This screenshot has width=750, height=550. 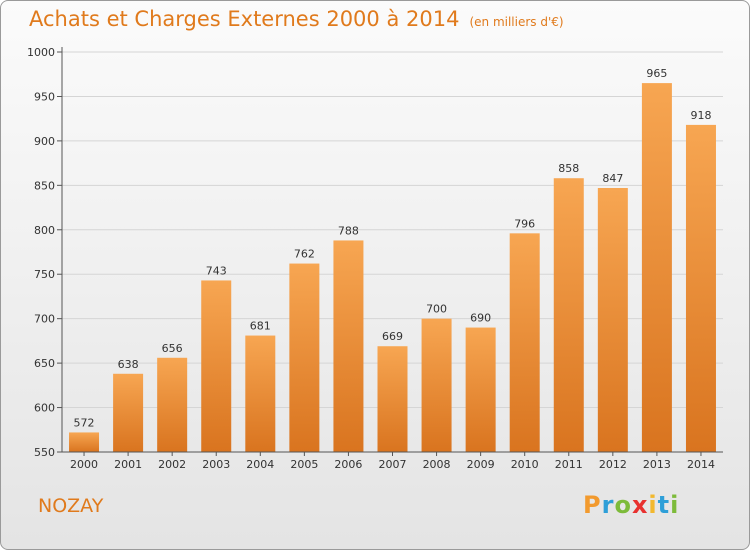 What do you see at coordinates (44, 408) in the screenshot?
I see `y-tick-label: 600` at bounding box center [44, 408].